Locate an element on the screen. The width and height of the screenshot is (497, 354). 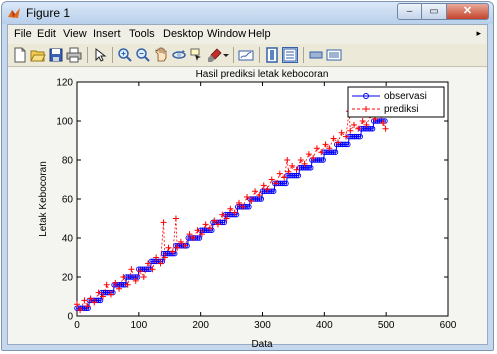
zoom-in-icon is located at coordinates (125, 55).